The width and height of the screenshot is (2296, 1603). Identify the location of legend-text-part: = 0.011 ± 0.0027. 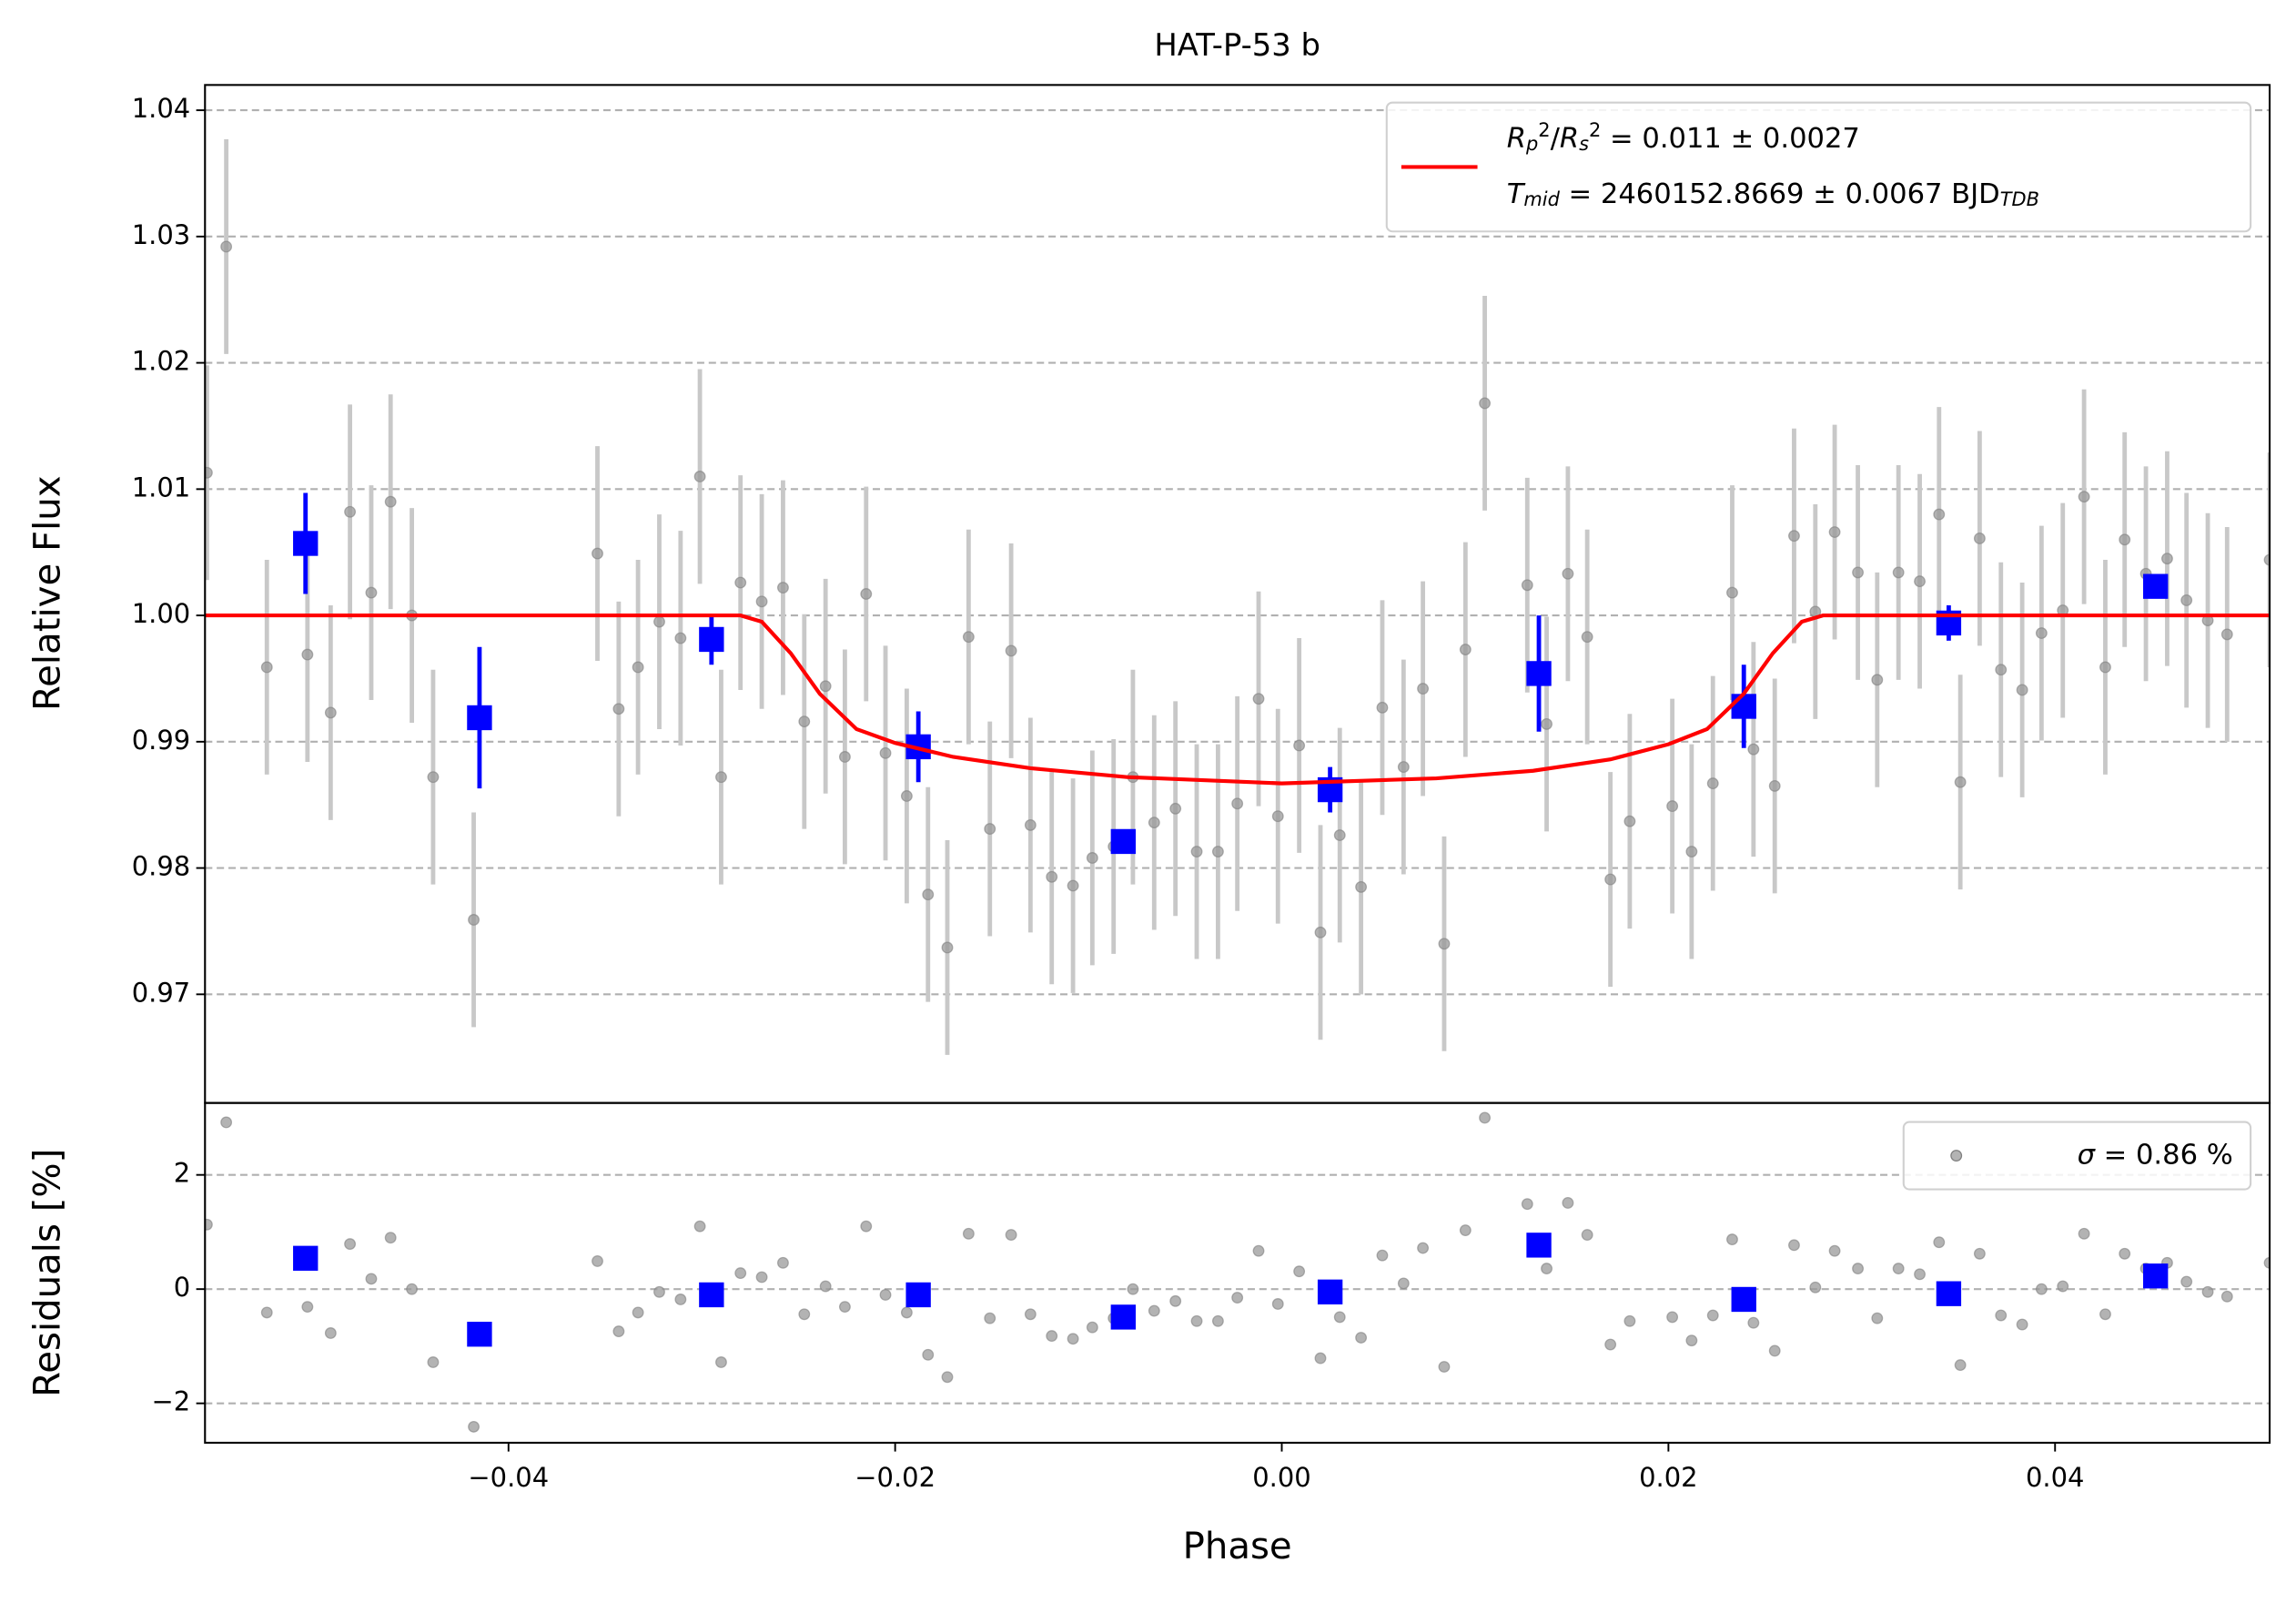
(1730, 138).